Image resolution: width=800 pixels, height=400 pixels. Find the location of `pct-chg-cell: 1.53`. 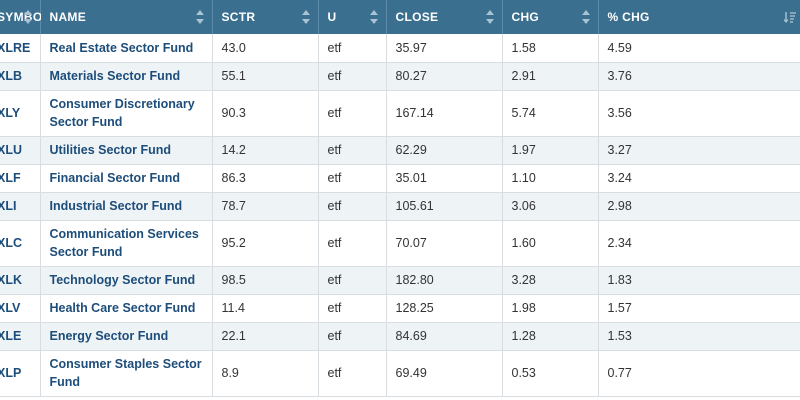

pct-chg-cell: 1.53 is located at coordinates (699, 336).